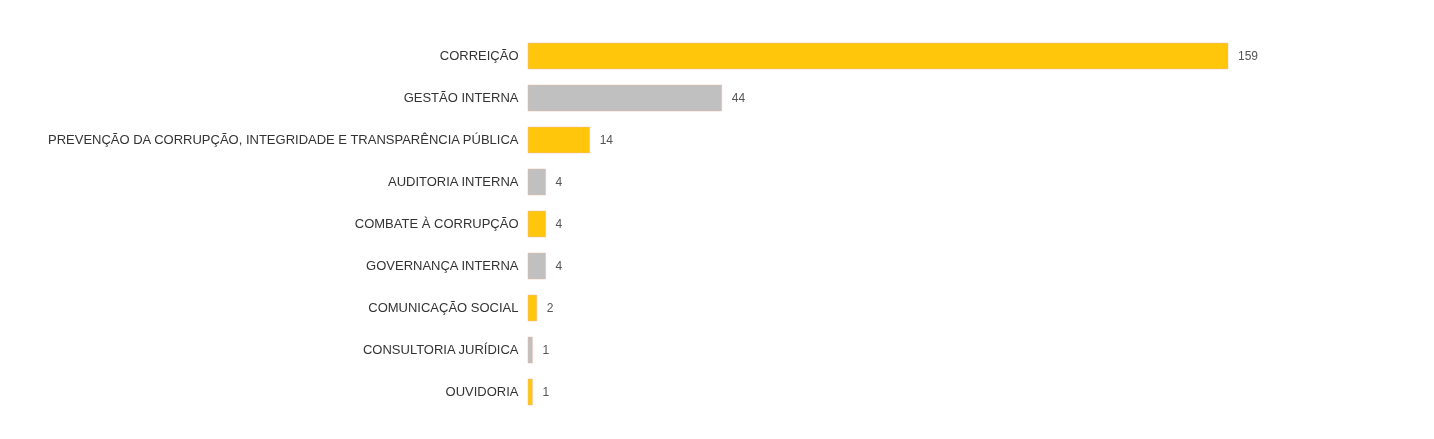 The image size is (1434, 439). Describe the element at coordinates (443, 307) in the screenshot. I see `y-tick-label: COMUNICAÇÃO SOCIAL` at that location.